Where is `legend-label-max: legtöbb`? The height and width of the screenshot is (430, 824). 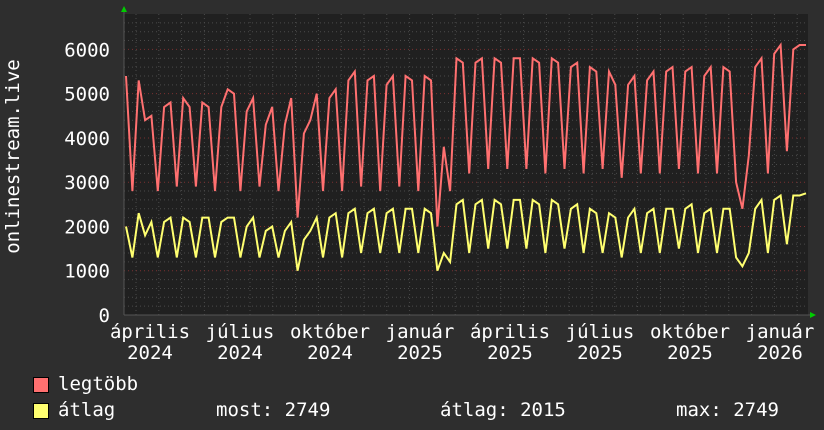
legend-label-max: legtöbb is located at coordinates (98, 384).